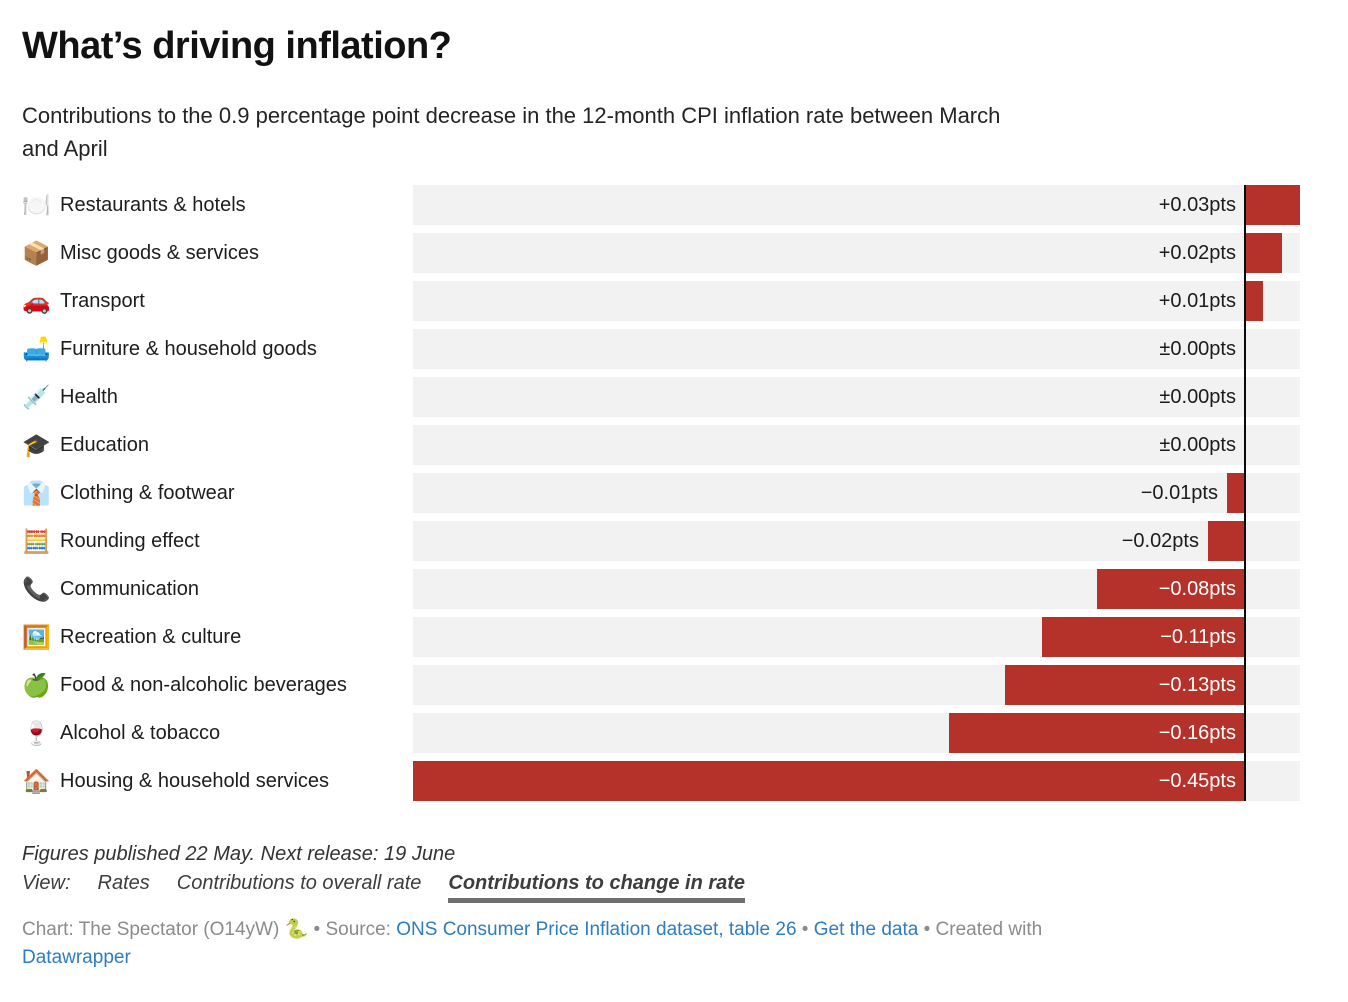  Describe the element at coordinates (1160, 541) in the screenshot. I see `value-label: −0.02pts` at that location.